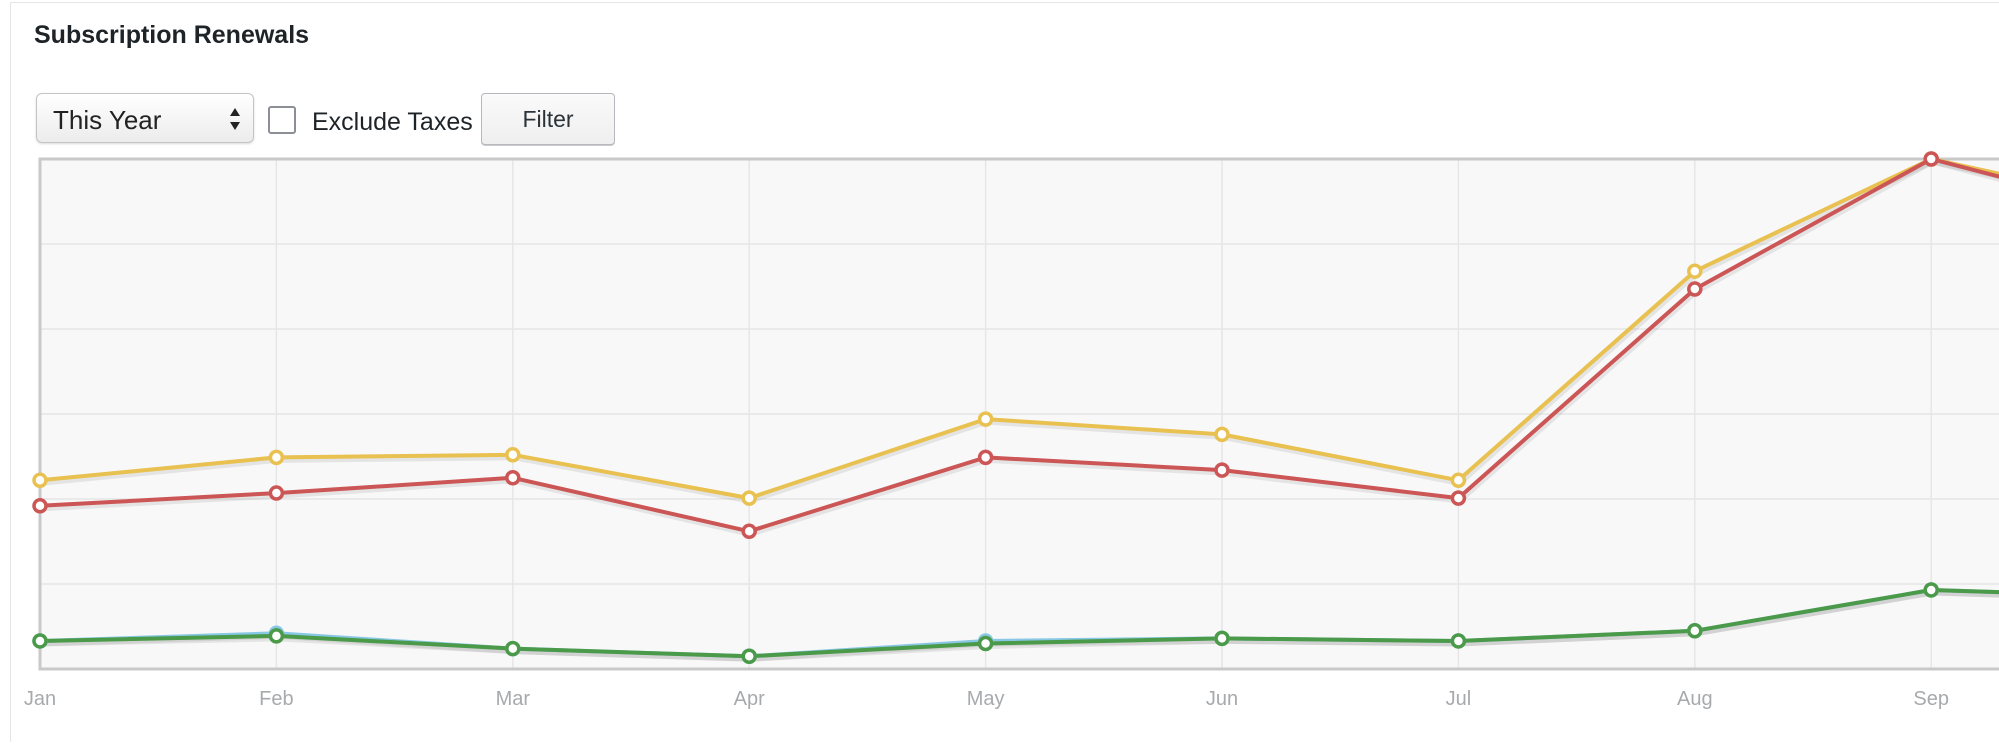 This screenshot has width=1999, height=747. What do you see at coordinates (1695, 699) in the screenshot?
I see `x-tick-label: Aug` at bounding box center [1695, 699].